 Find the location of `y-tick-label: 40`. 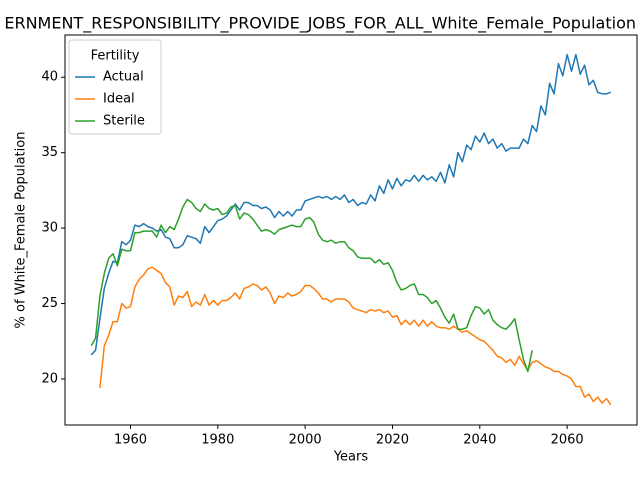

y-tick-label: 40 is located at coordinates (49, 77).